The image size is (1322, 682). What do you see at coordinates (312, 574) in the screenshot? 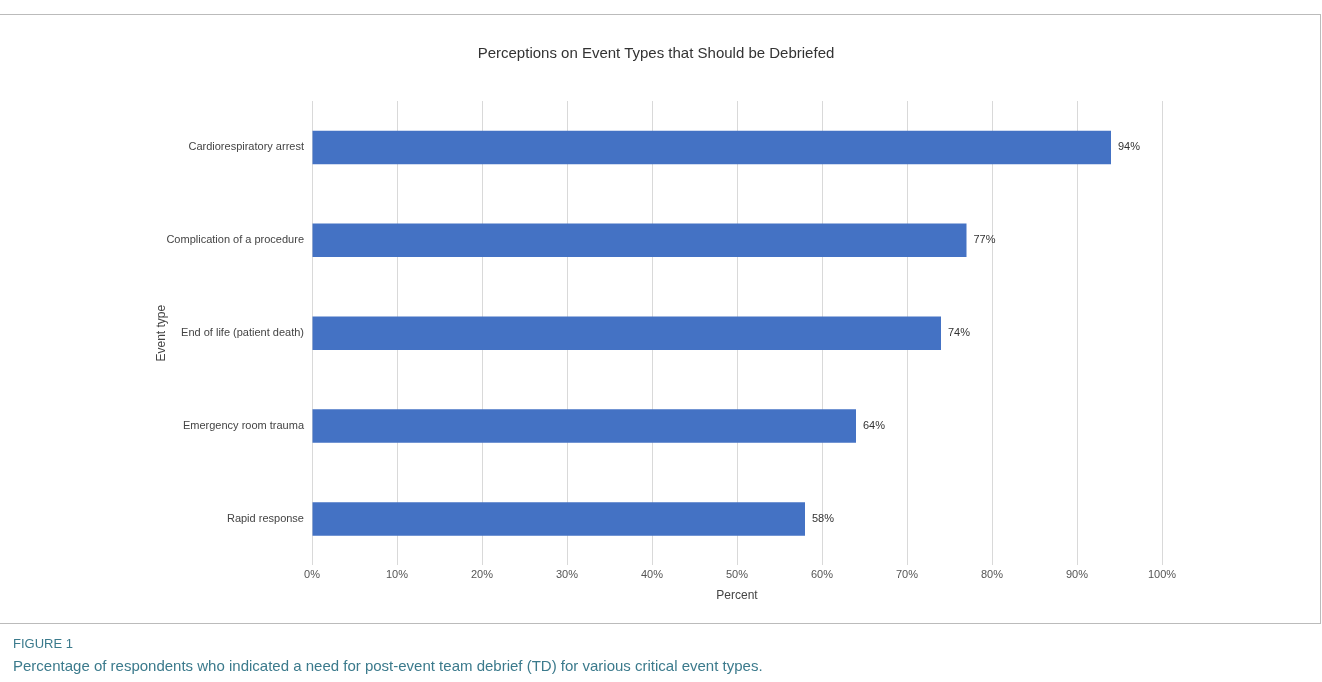
I see `x-tick-label: 0%` at bounding box center [312, 574].